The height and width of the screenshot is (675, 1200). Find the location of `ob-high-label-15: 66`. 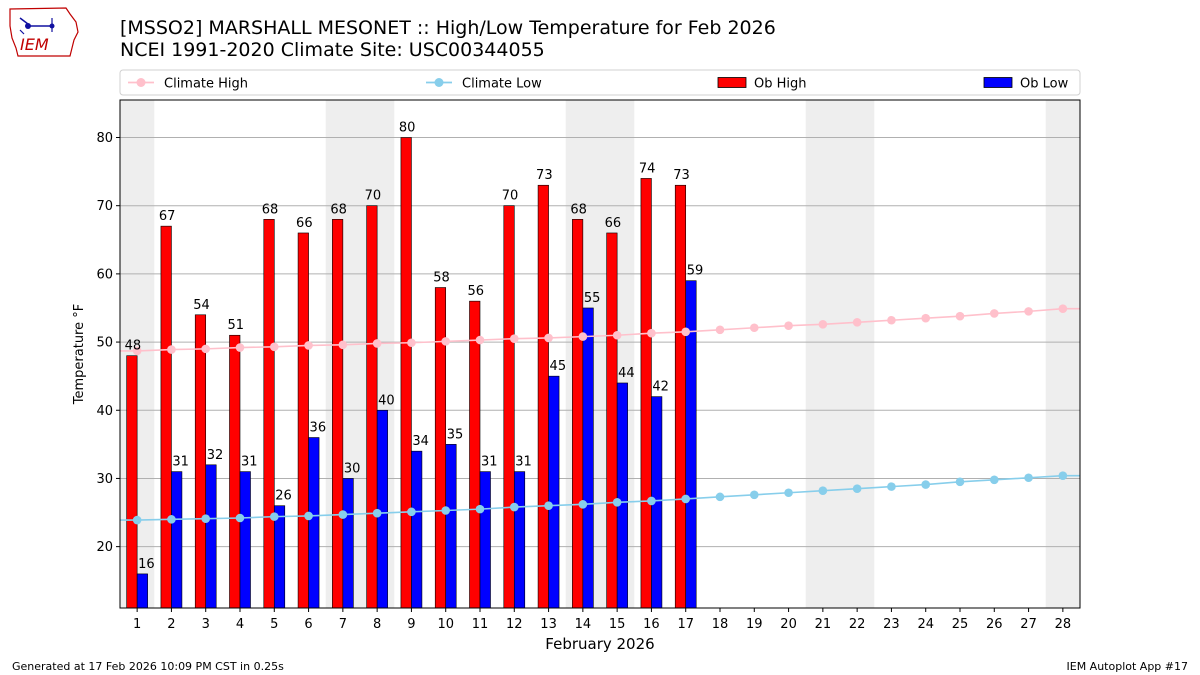

ob-high-label-15: 66 is located at coordinates (613, 223).